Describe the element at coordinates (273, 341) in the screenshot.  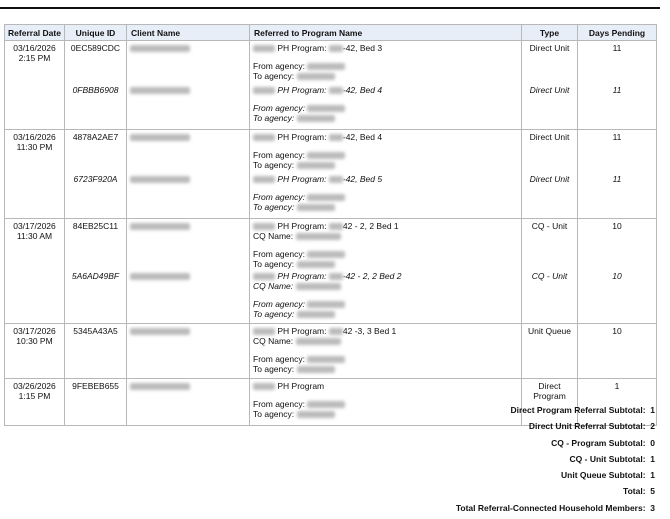
I see `cq-name-label: CQ Name:` at that location.